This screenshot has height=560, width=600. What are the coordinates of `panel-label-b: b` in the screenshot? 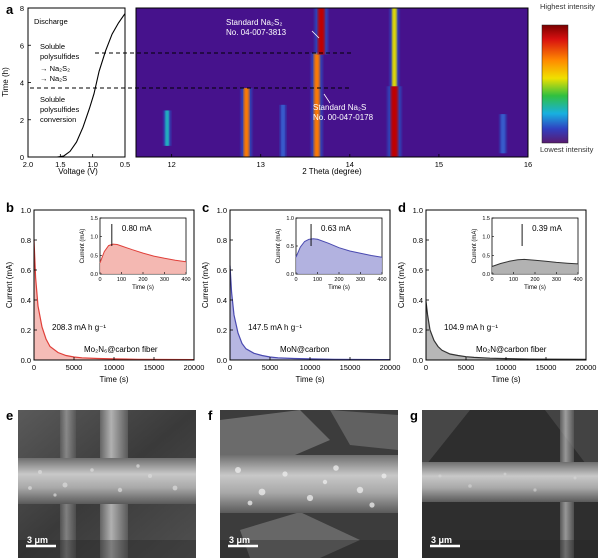 It's located at (10, 207).